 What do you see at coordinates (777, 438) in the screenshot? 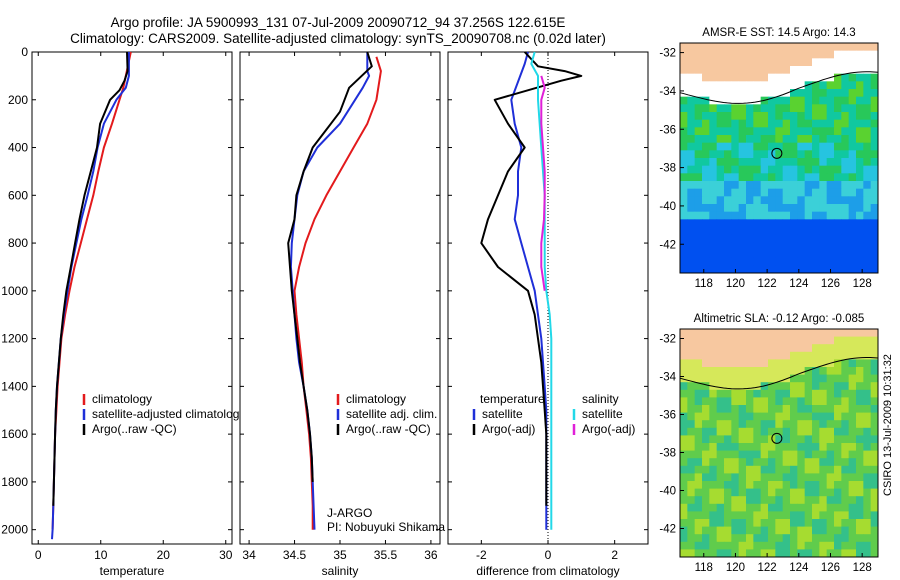
I see `sla_map-argo-marker` at bounding box center [777, 438].